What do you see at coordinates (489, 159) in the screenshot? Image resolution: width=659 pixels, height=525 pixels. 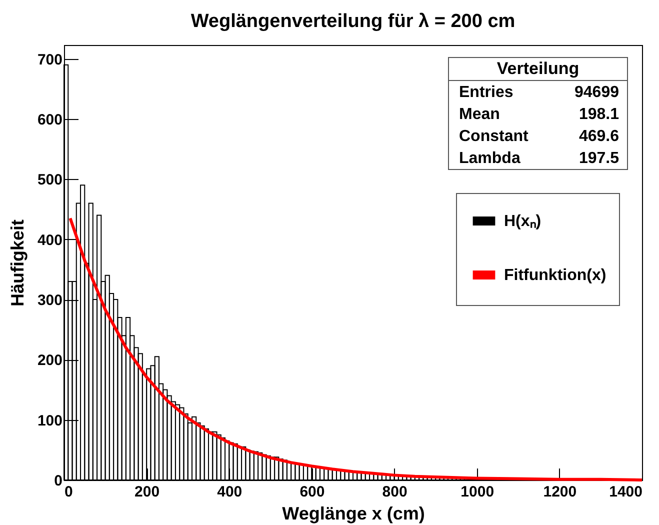 I see `annotation: Lambda` at bounding box center [489, 159].